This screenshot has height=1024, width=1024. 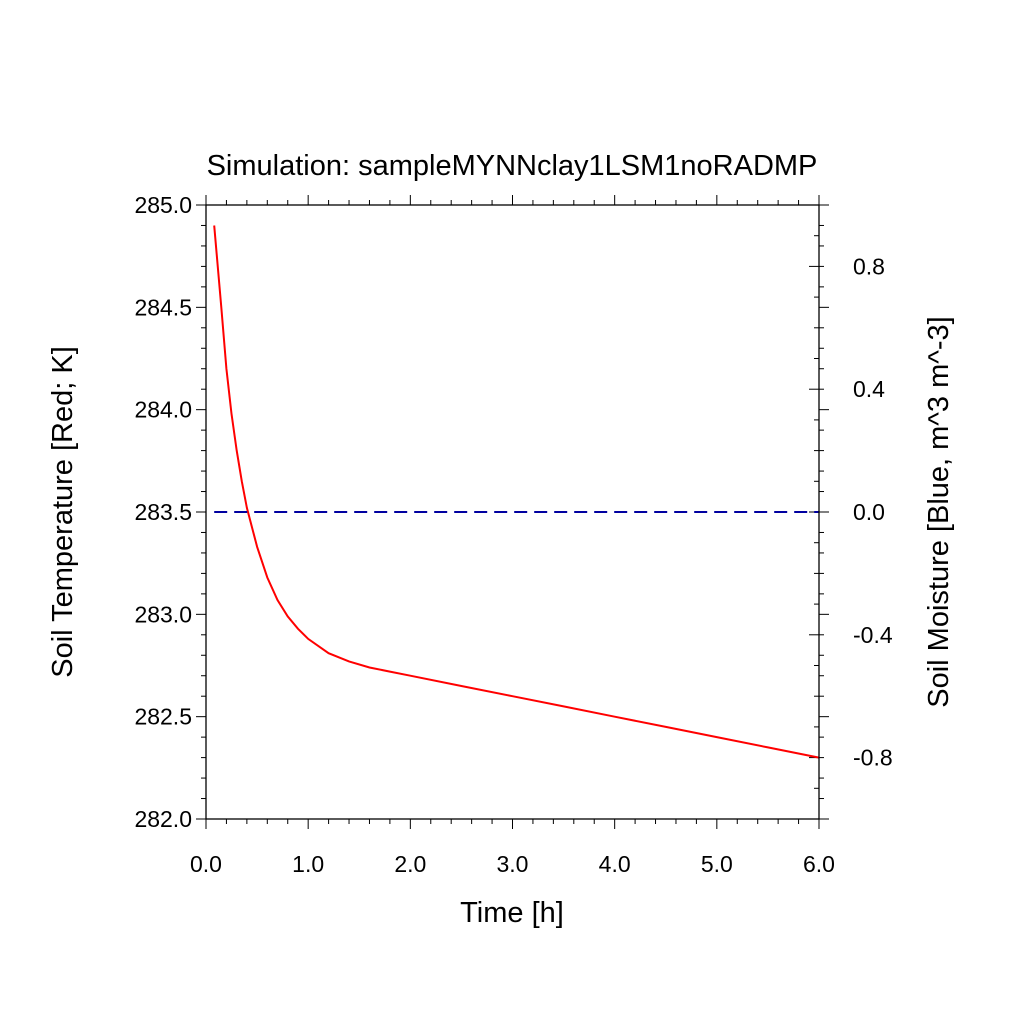 I want to click on x-tick-label: 6.0, so click(x=819, y=864).